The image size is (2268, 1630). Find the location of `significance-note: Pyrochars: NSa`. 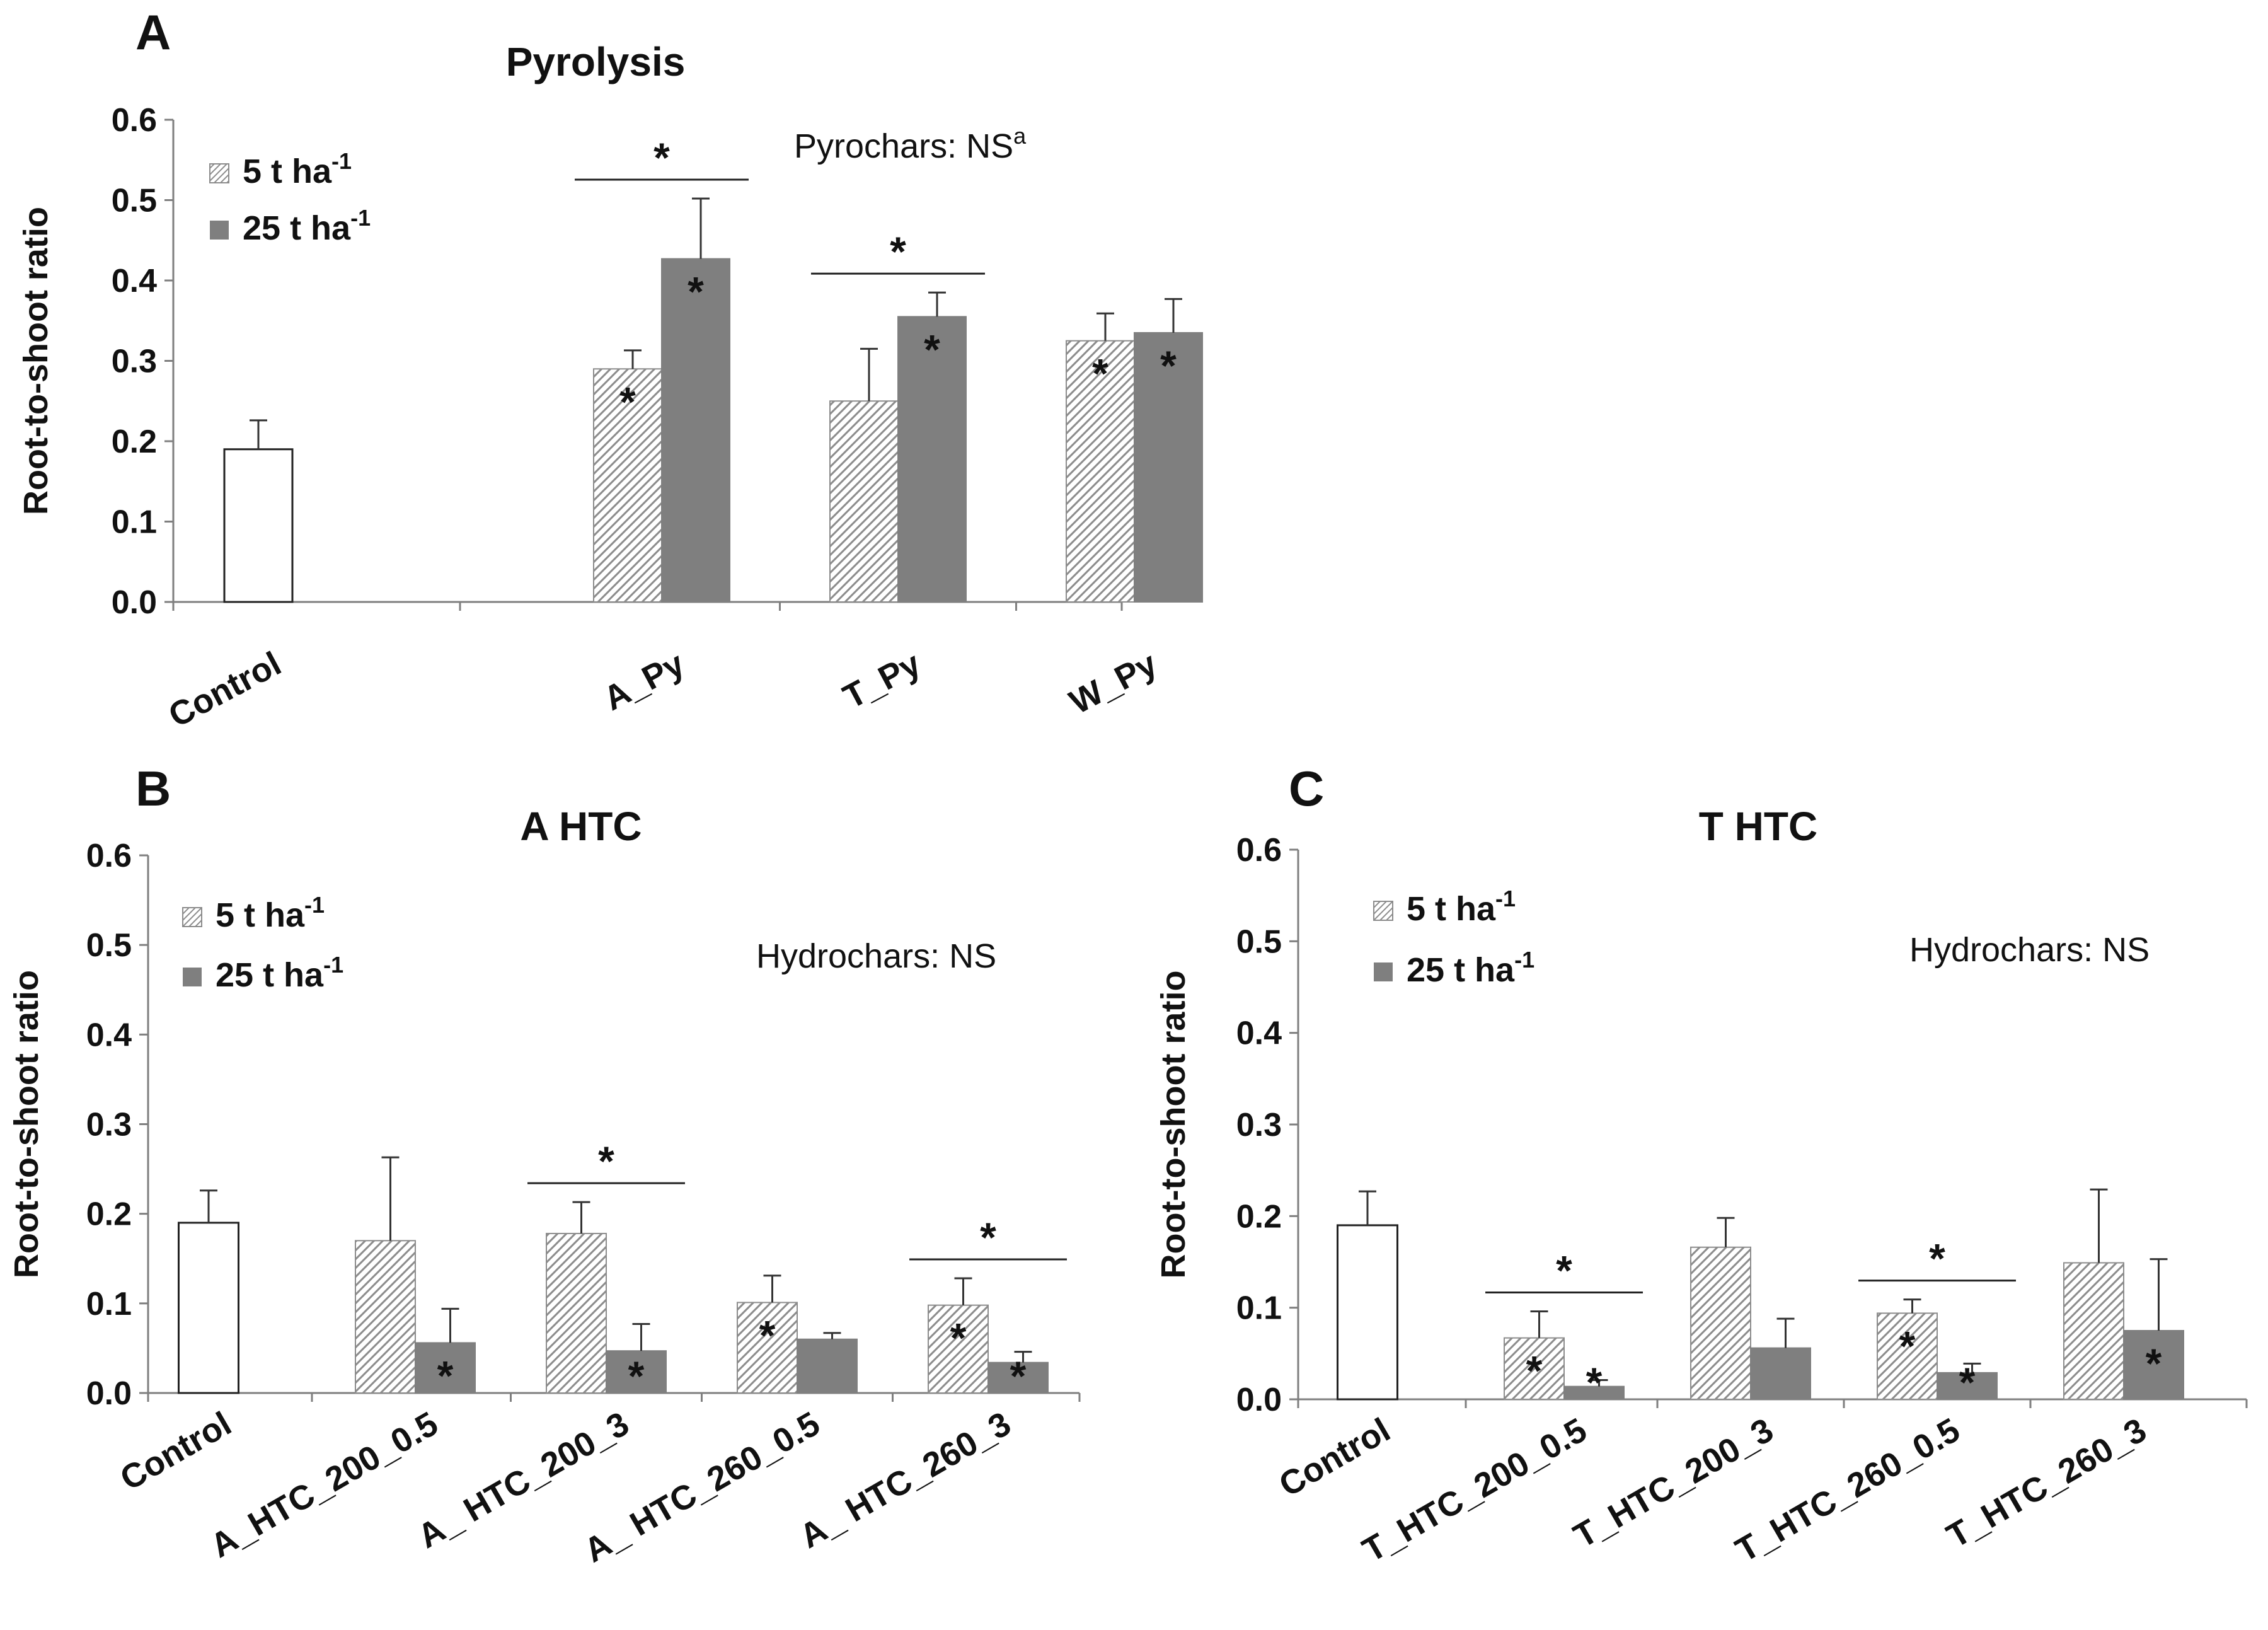

significance-note: Pyrochars: NSa is located at coordinates (910, 144).